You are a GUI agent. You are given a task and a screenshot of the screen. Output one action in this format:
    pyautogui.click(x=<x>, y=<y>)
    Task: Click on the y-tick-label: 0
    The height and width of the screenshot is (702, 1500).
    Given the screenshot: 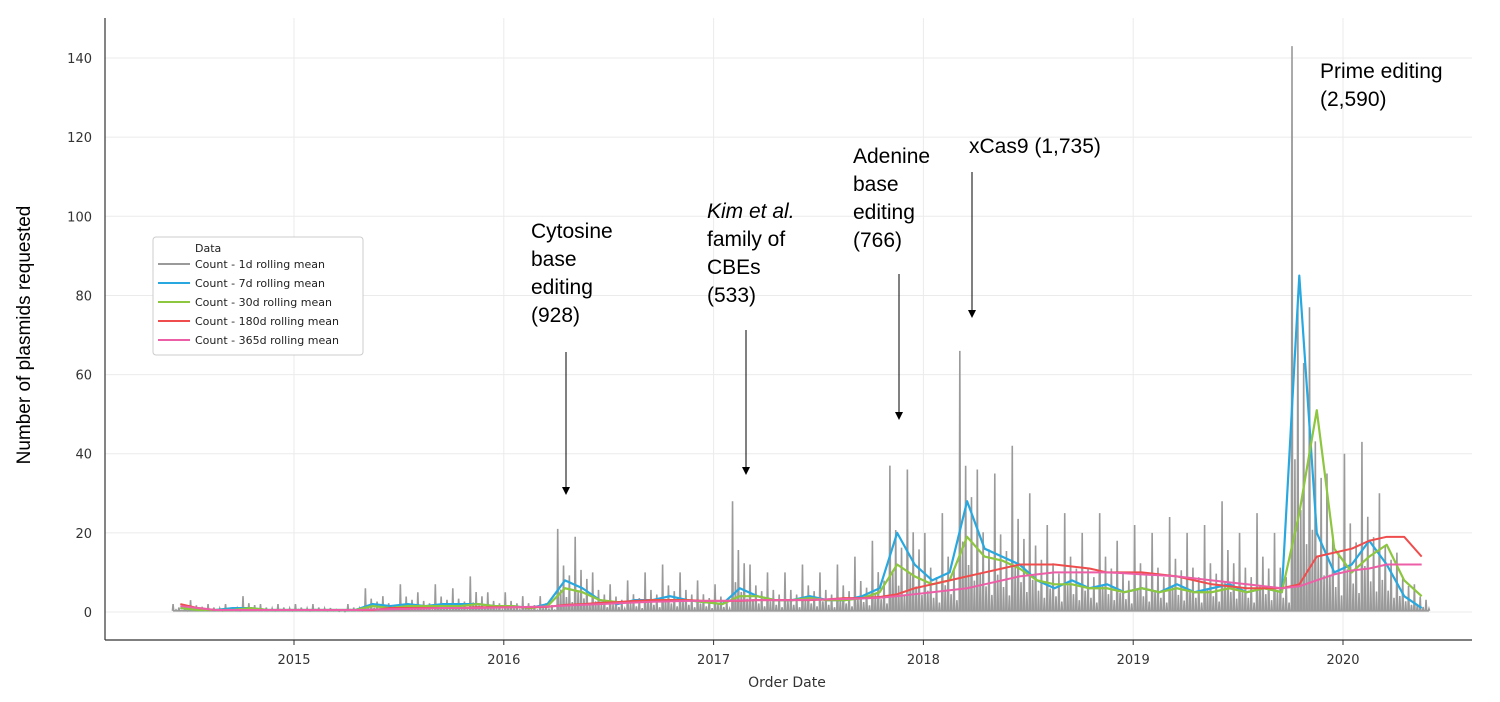 What is the action you would take?
    pyautogui.click(x=88, y=613)
    